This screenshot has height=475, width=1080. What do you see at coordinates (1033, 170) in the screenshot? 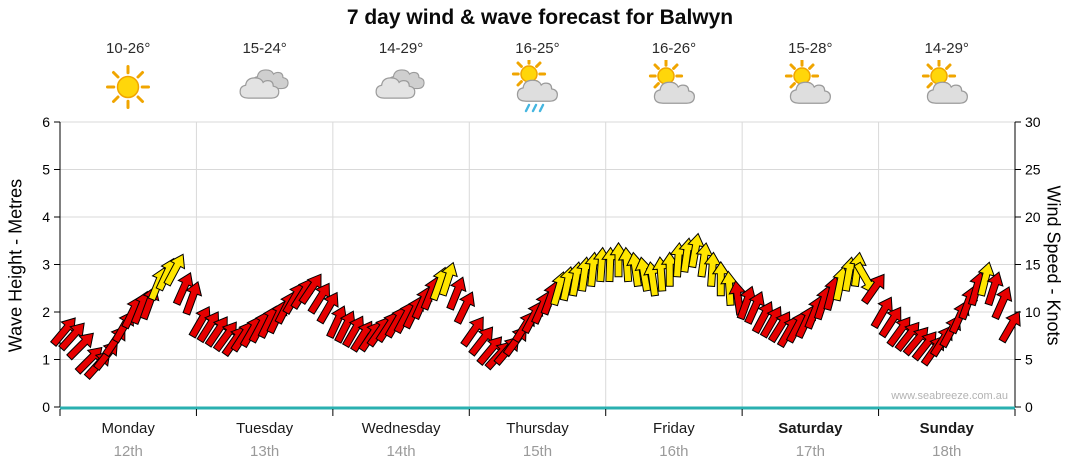
I see `svg-text: 25` at bounding box center [1033, 170].